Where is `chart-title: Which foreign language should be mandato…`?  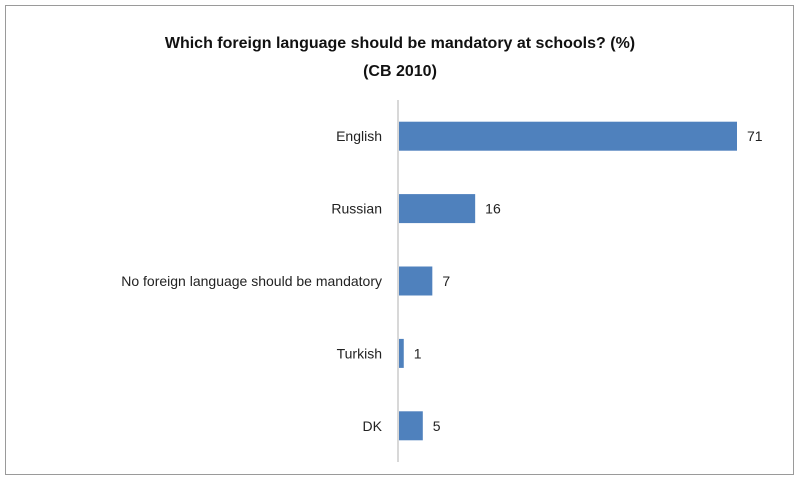
chart-title: Which foreign language should be mandato… is located at coordinates (400, 43).